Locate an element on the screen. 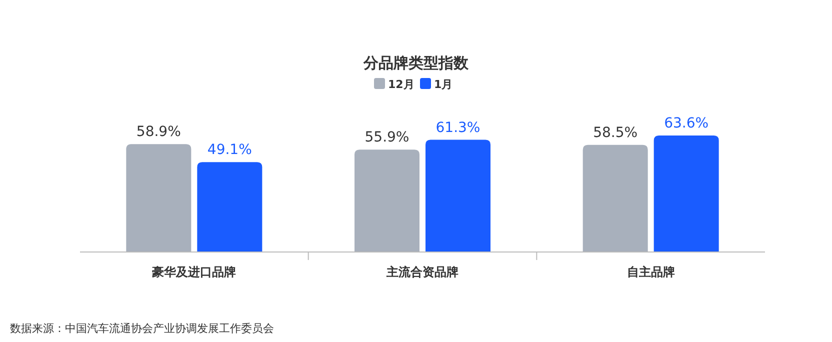 This screenshot has width=832, height=342. data-label: 49.1% is located at coordinates (229, 150).